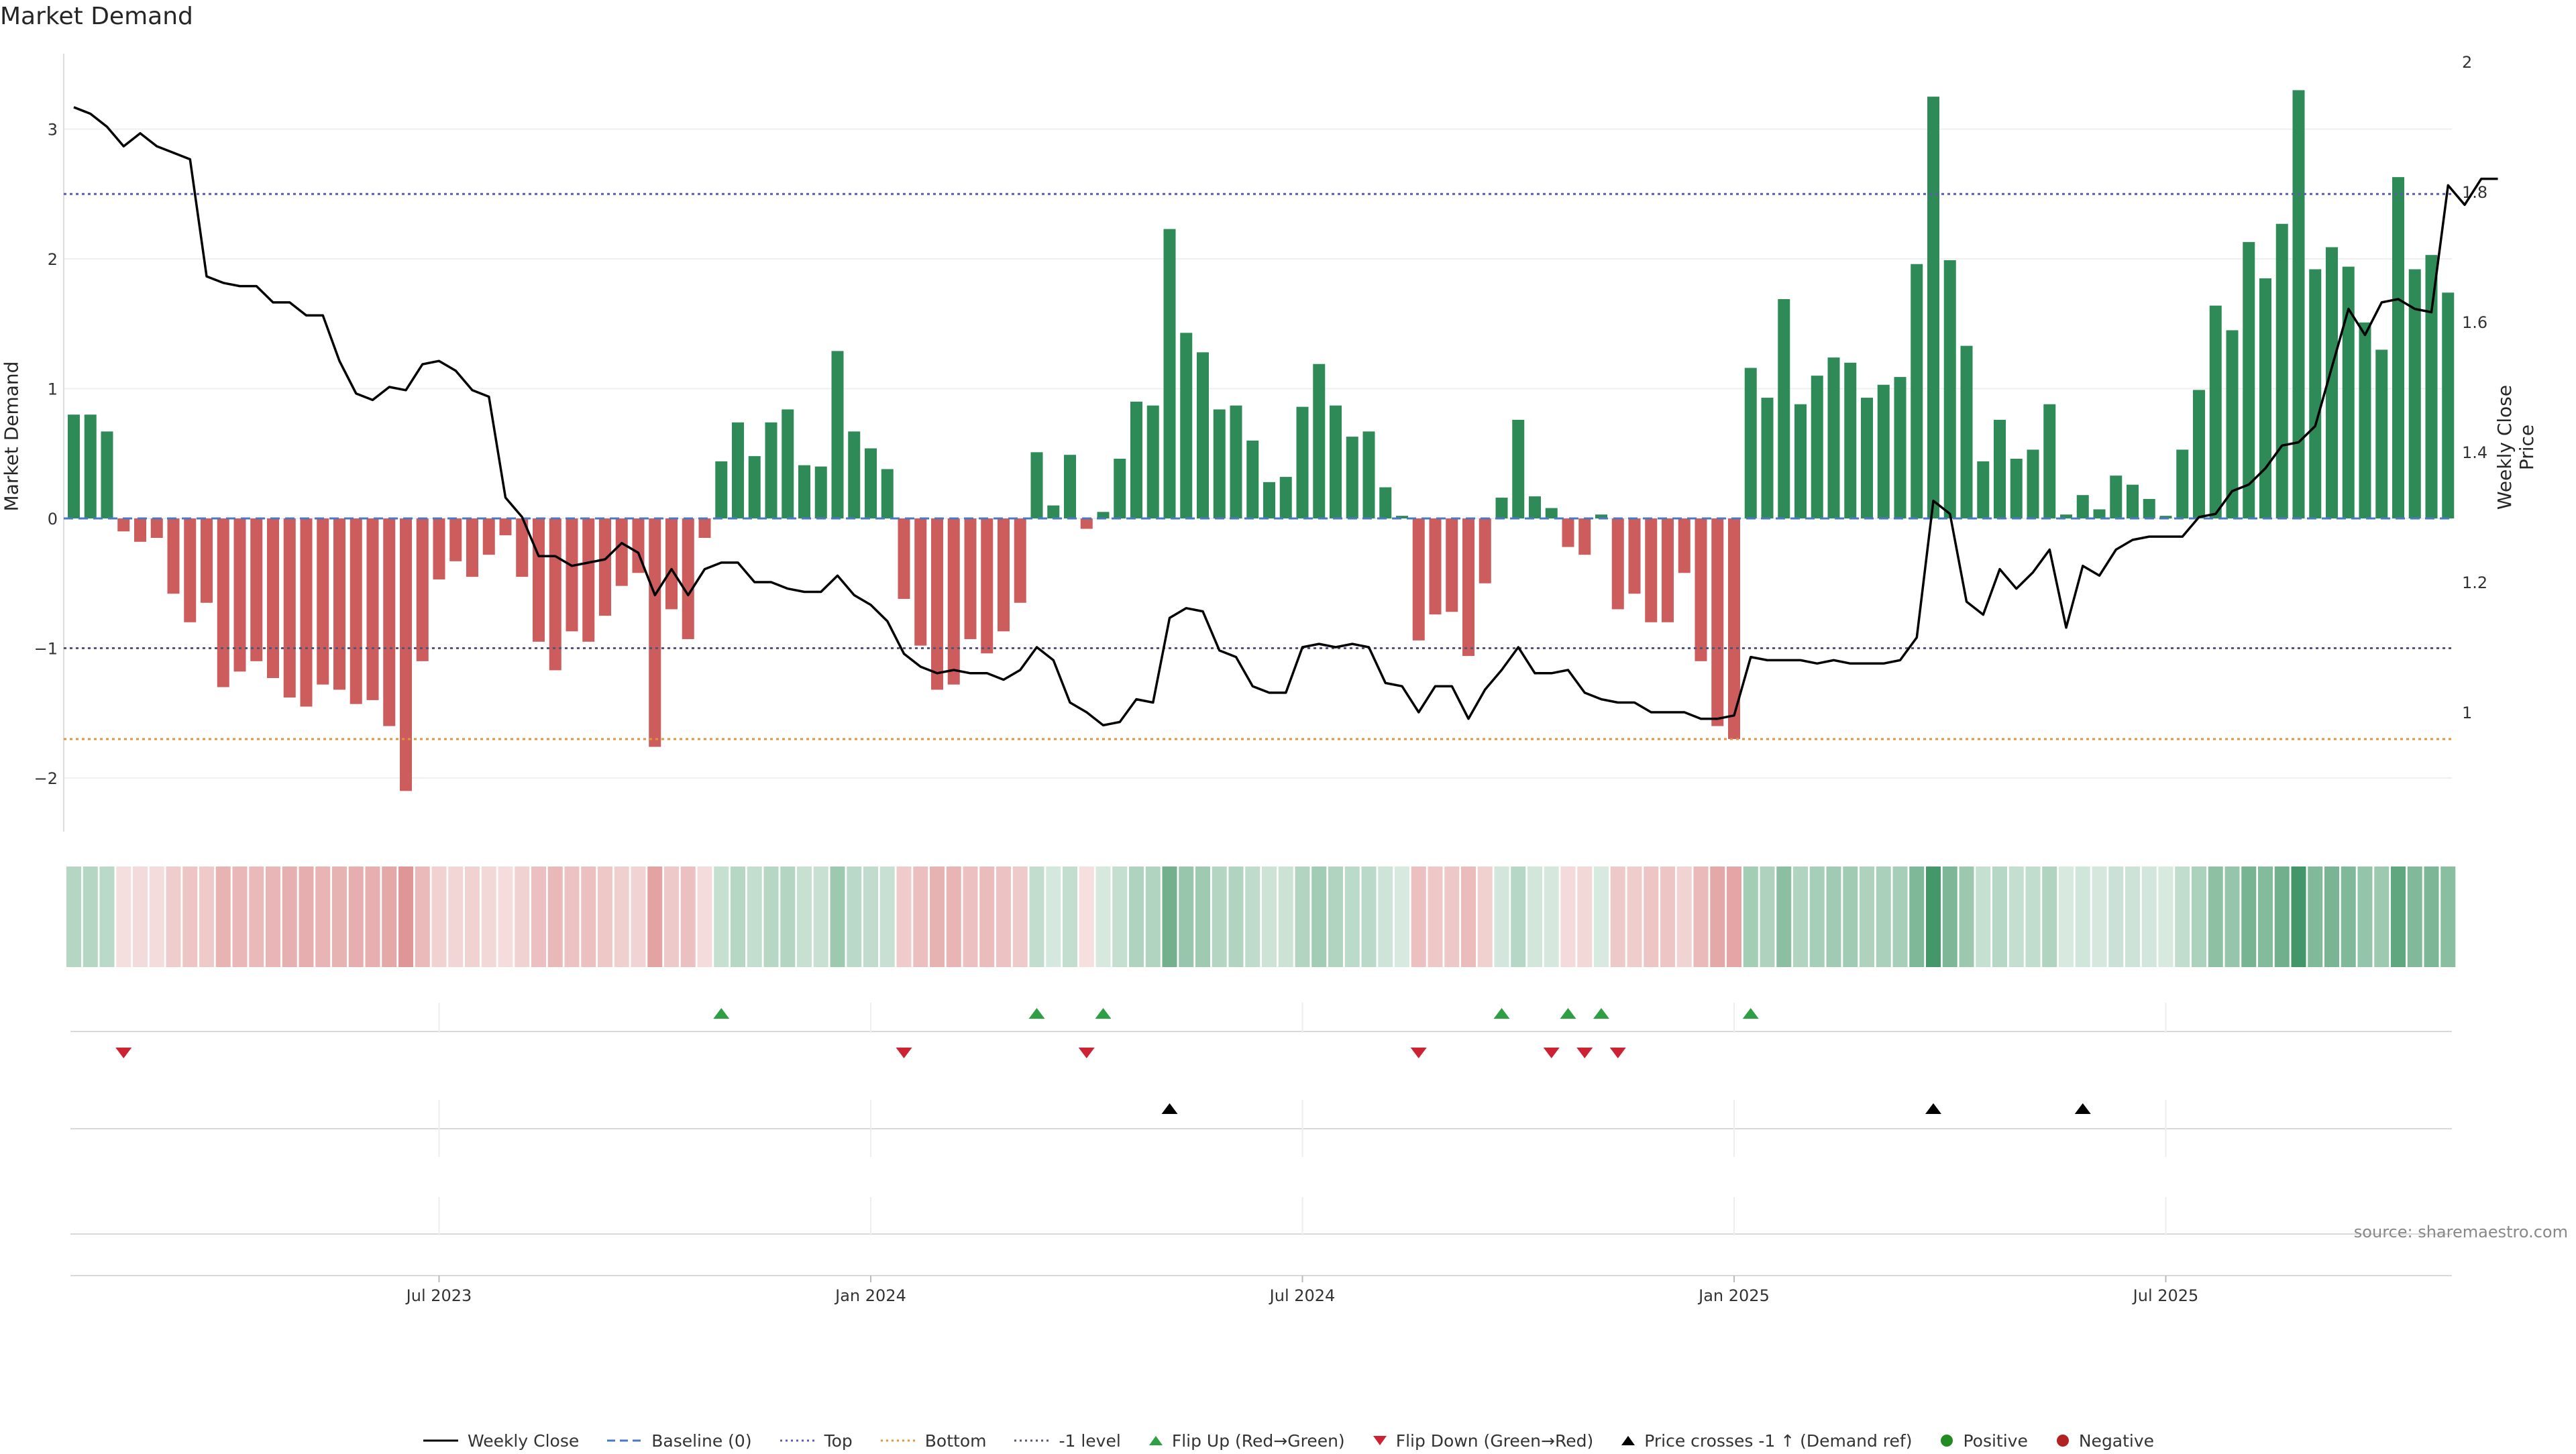 Image resolution: width=2576 pixels, height=1454 pixels. I want to click on x-tick-label: Jan 2024, so click(870, 1295).